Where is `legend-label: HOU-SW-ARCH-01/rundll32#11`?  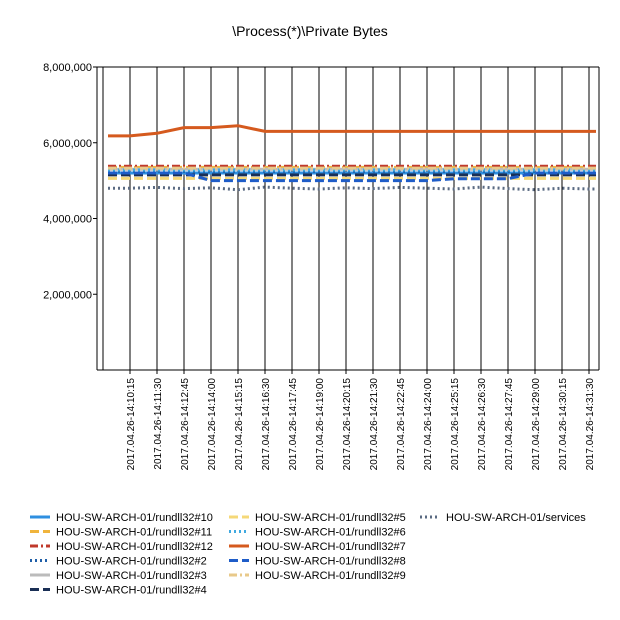 legend-label: HOU-SW-ARCH-01/rundll32#11 is located at coordinates (134, 533).